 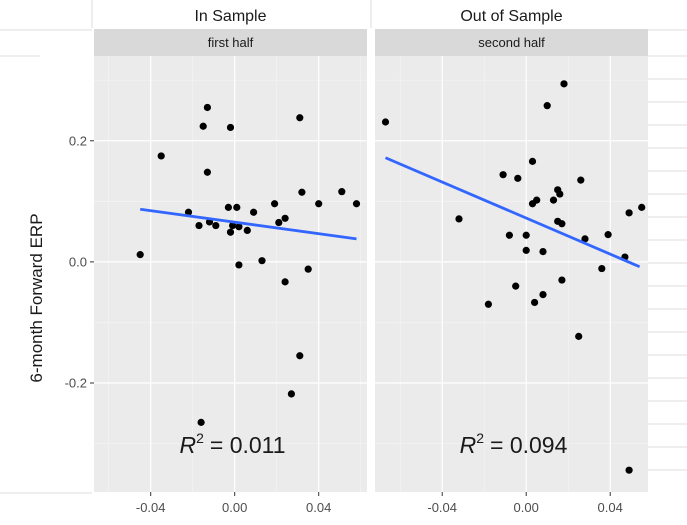 What do you see at coordinates (78, 140) in the screenshot?
I see `y-tick-label: 0.2` at bounding box center [78, 140].